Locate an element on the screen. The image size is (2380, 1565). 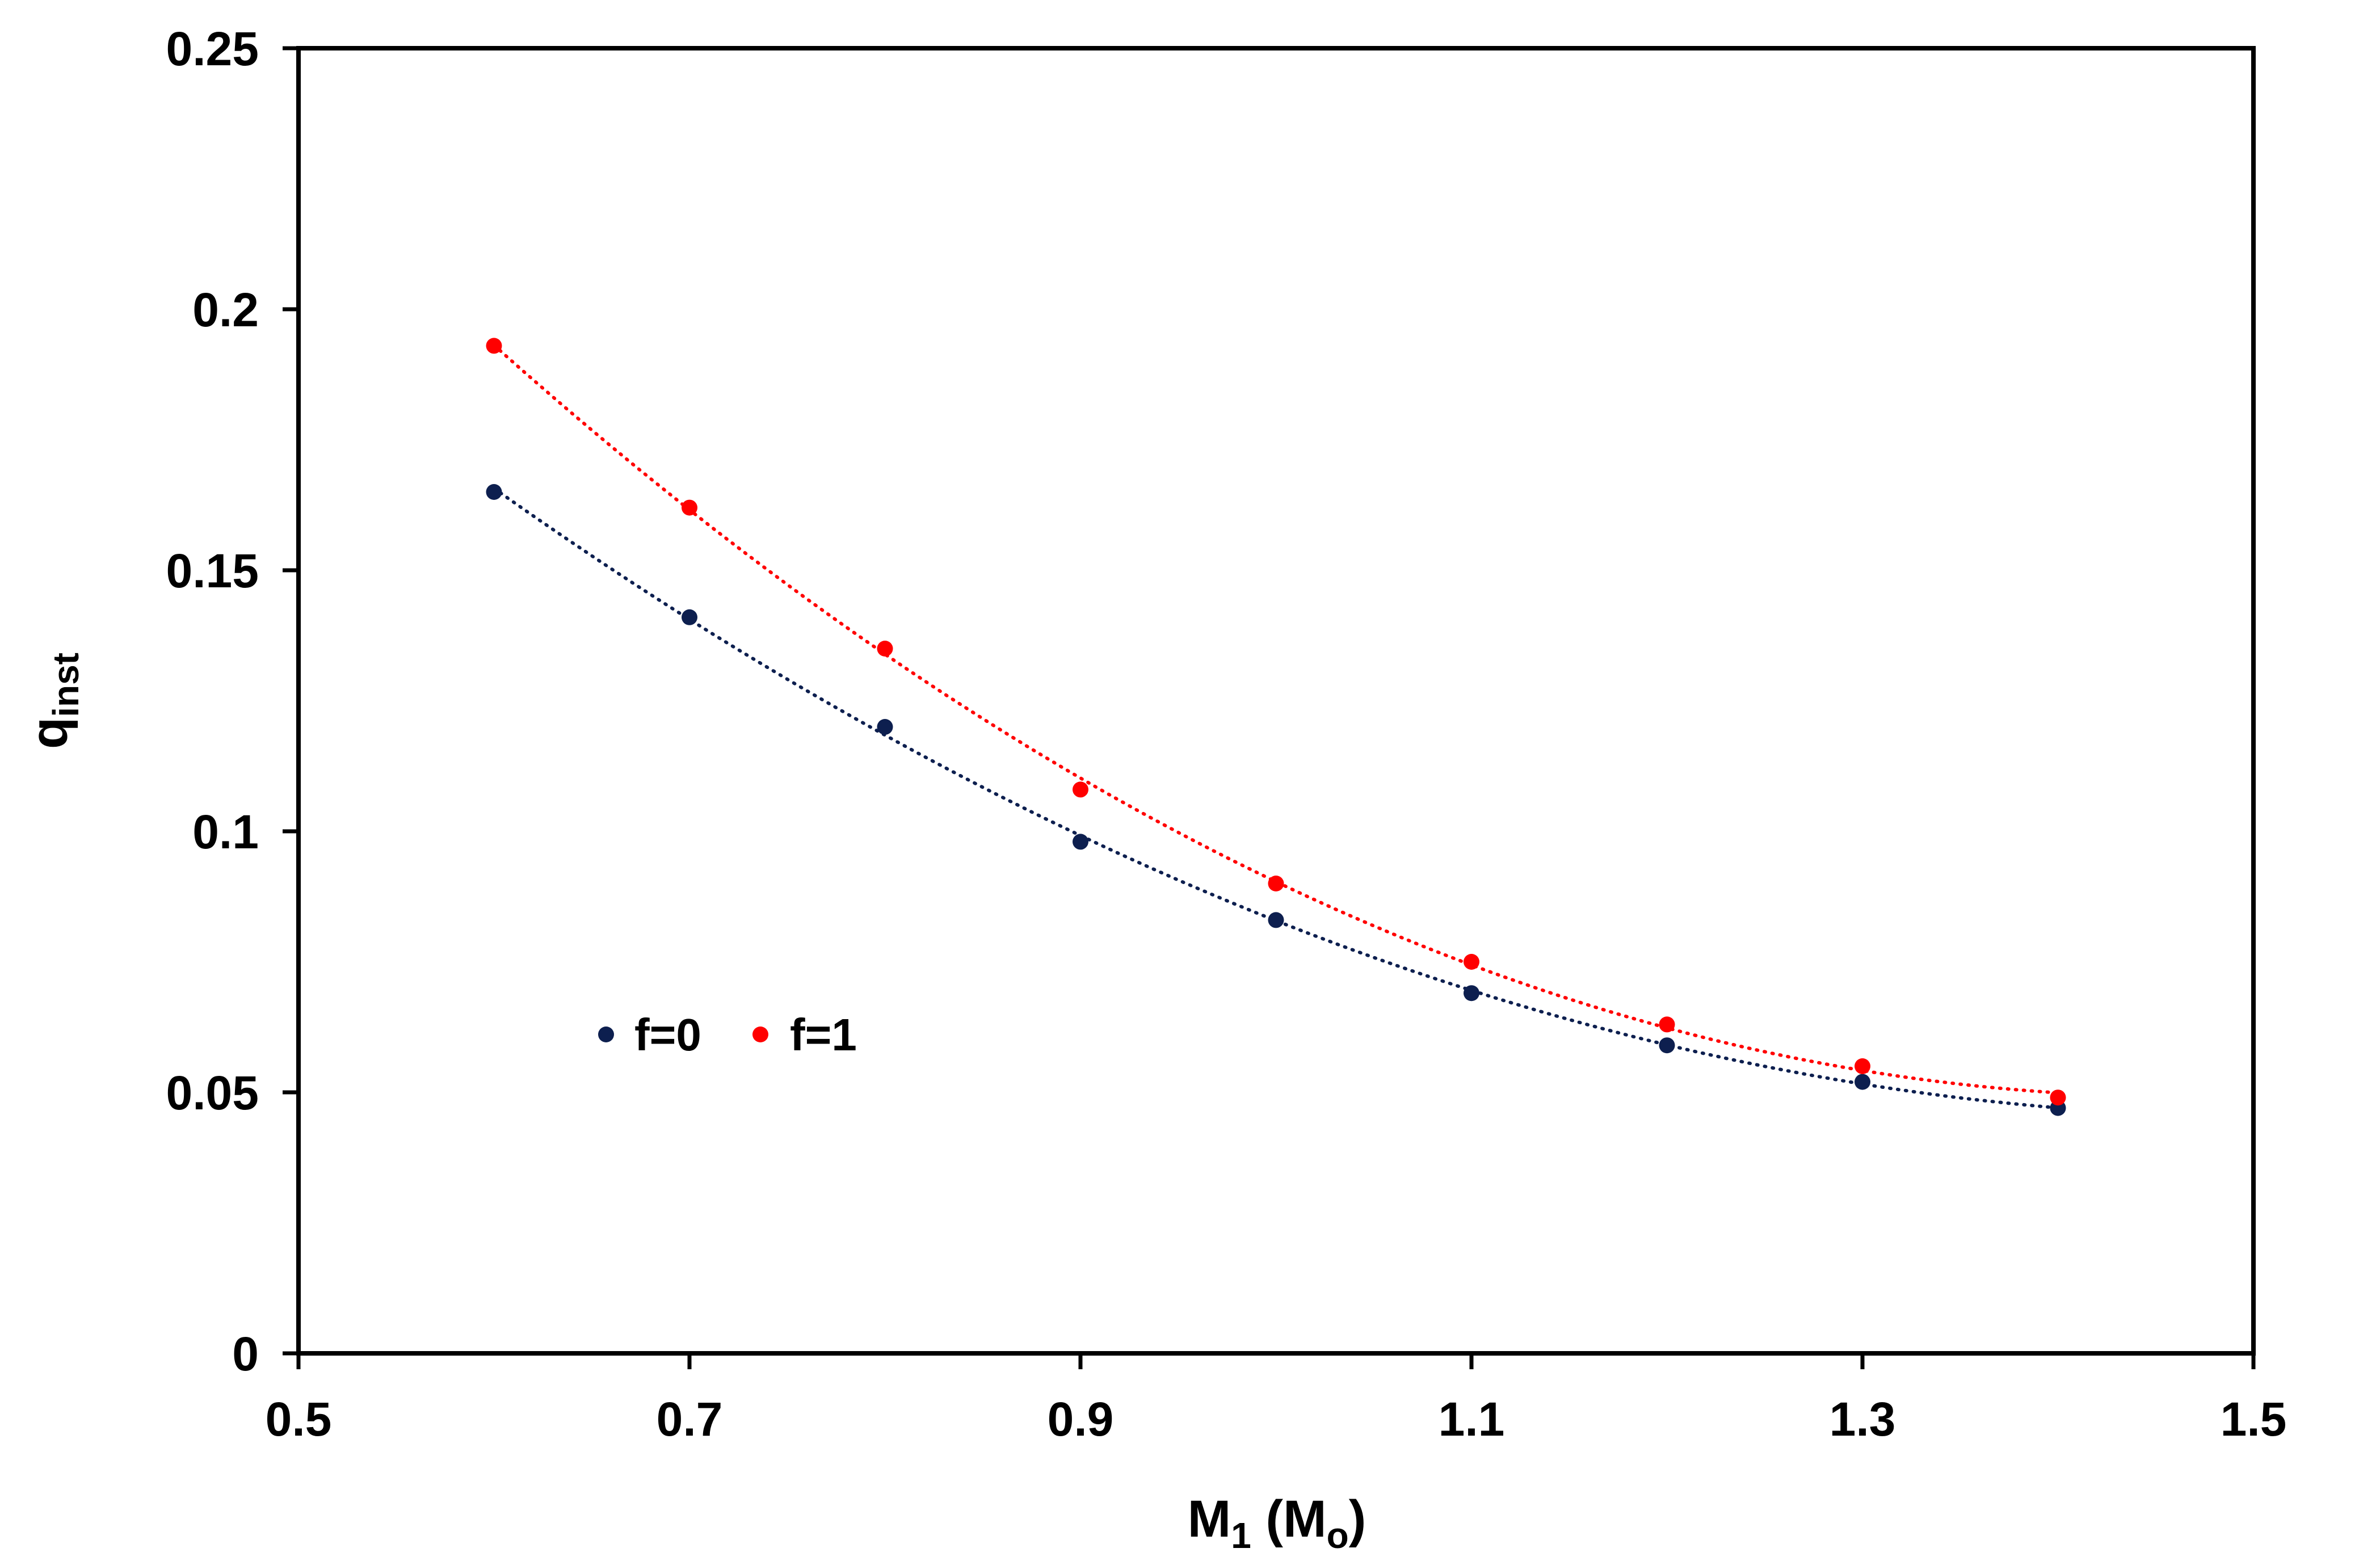
x-axis-title-sub: 1 is located at coordinates (1241, 1535).